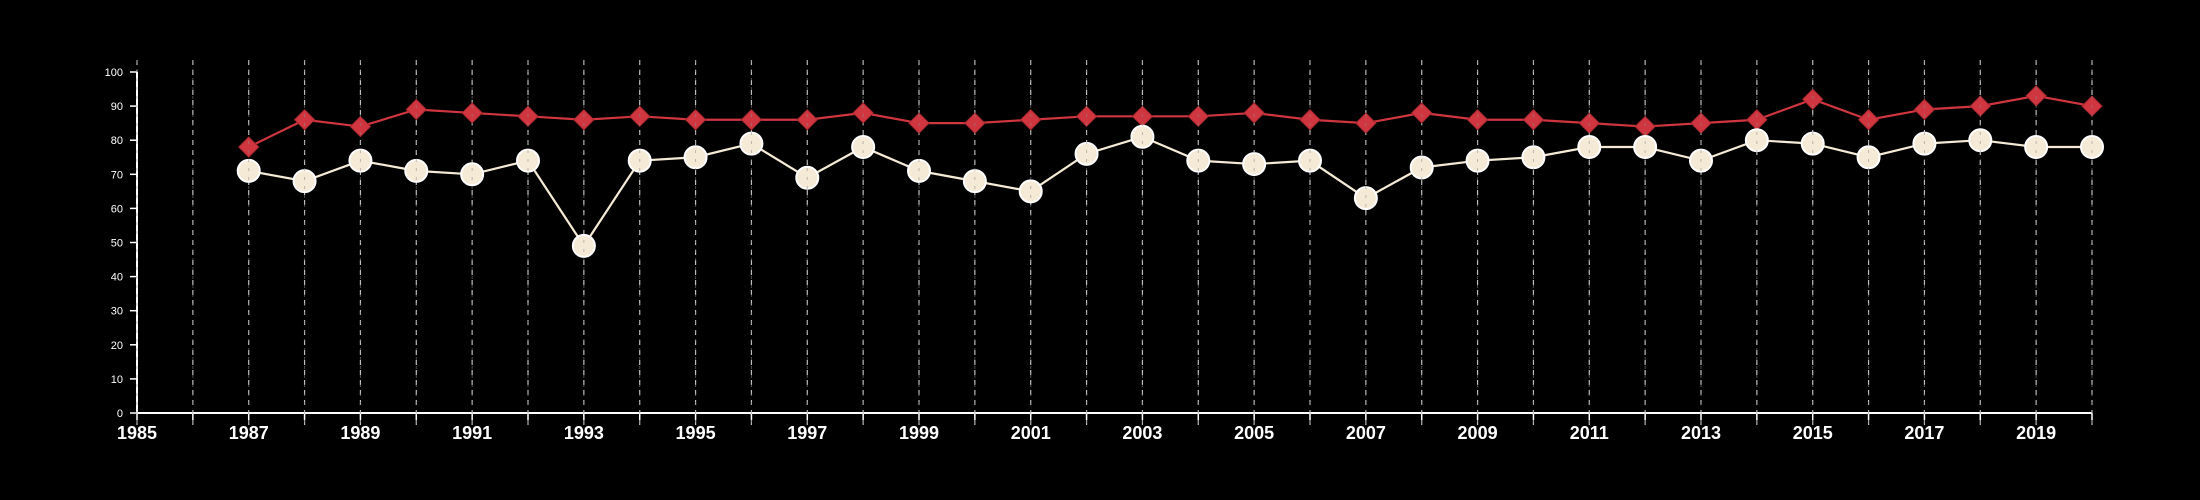  I want to click on y-tick-label-70: 70, so click(117, 175).